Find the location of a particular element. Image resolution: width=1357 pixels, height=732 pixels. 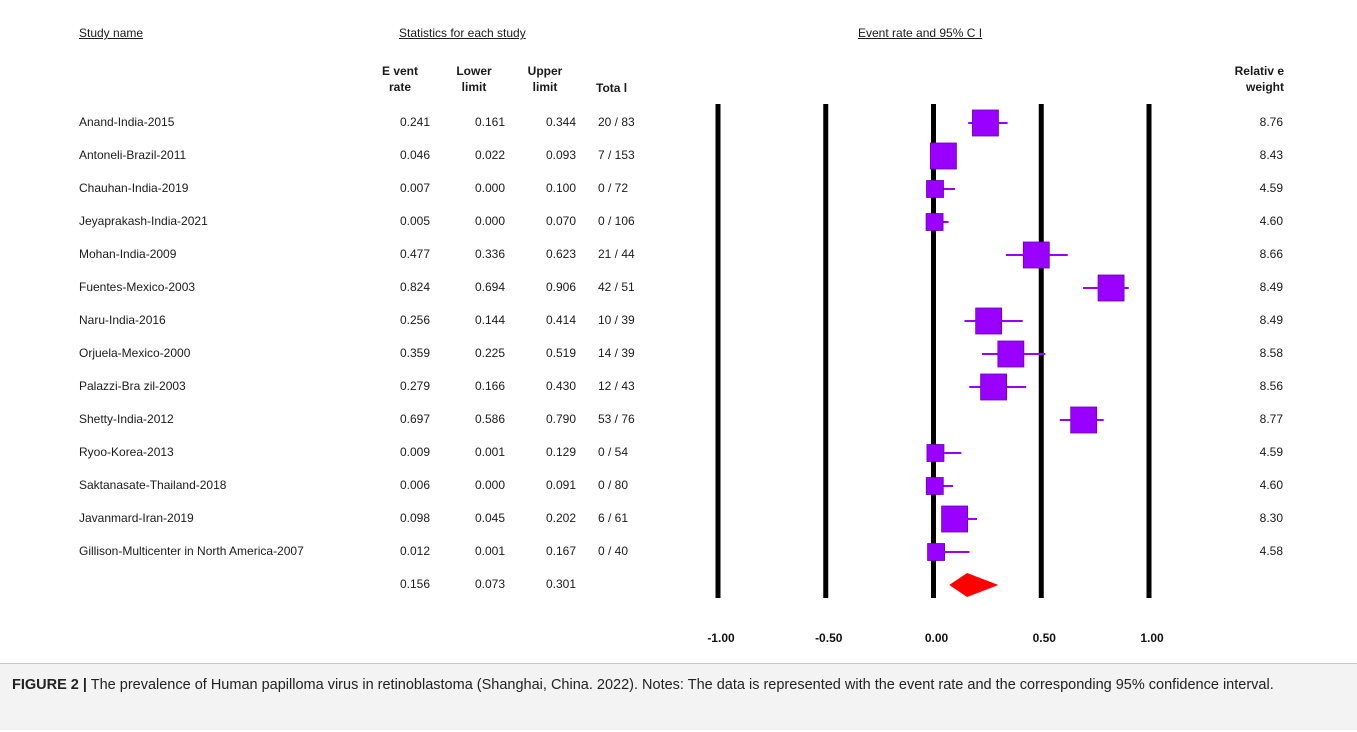

event-rate-value: 0.005 is located at coordinates (414, 221).